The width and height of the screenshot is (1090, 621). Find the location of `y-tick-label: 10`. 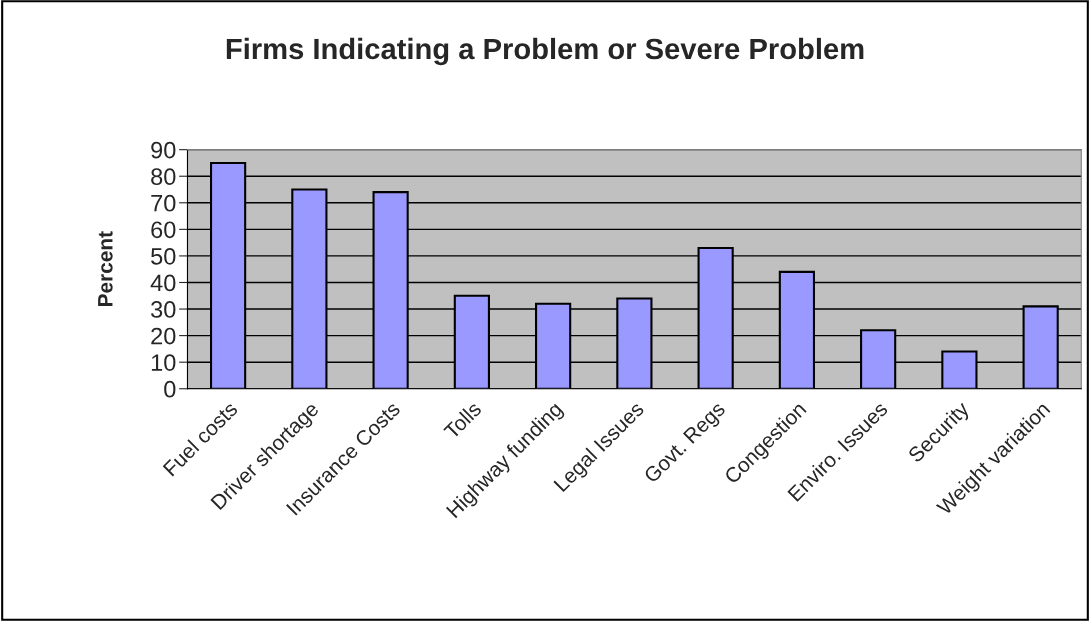

y-tick-label: 10 is located at coordinates (163, 362).